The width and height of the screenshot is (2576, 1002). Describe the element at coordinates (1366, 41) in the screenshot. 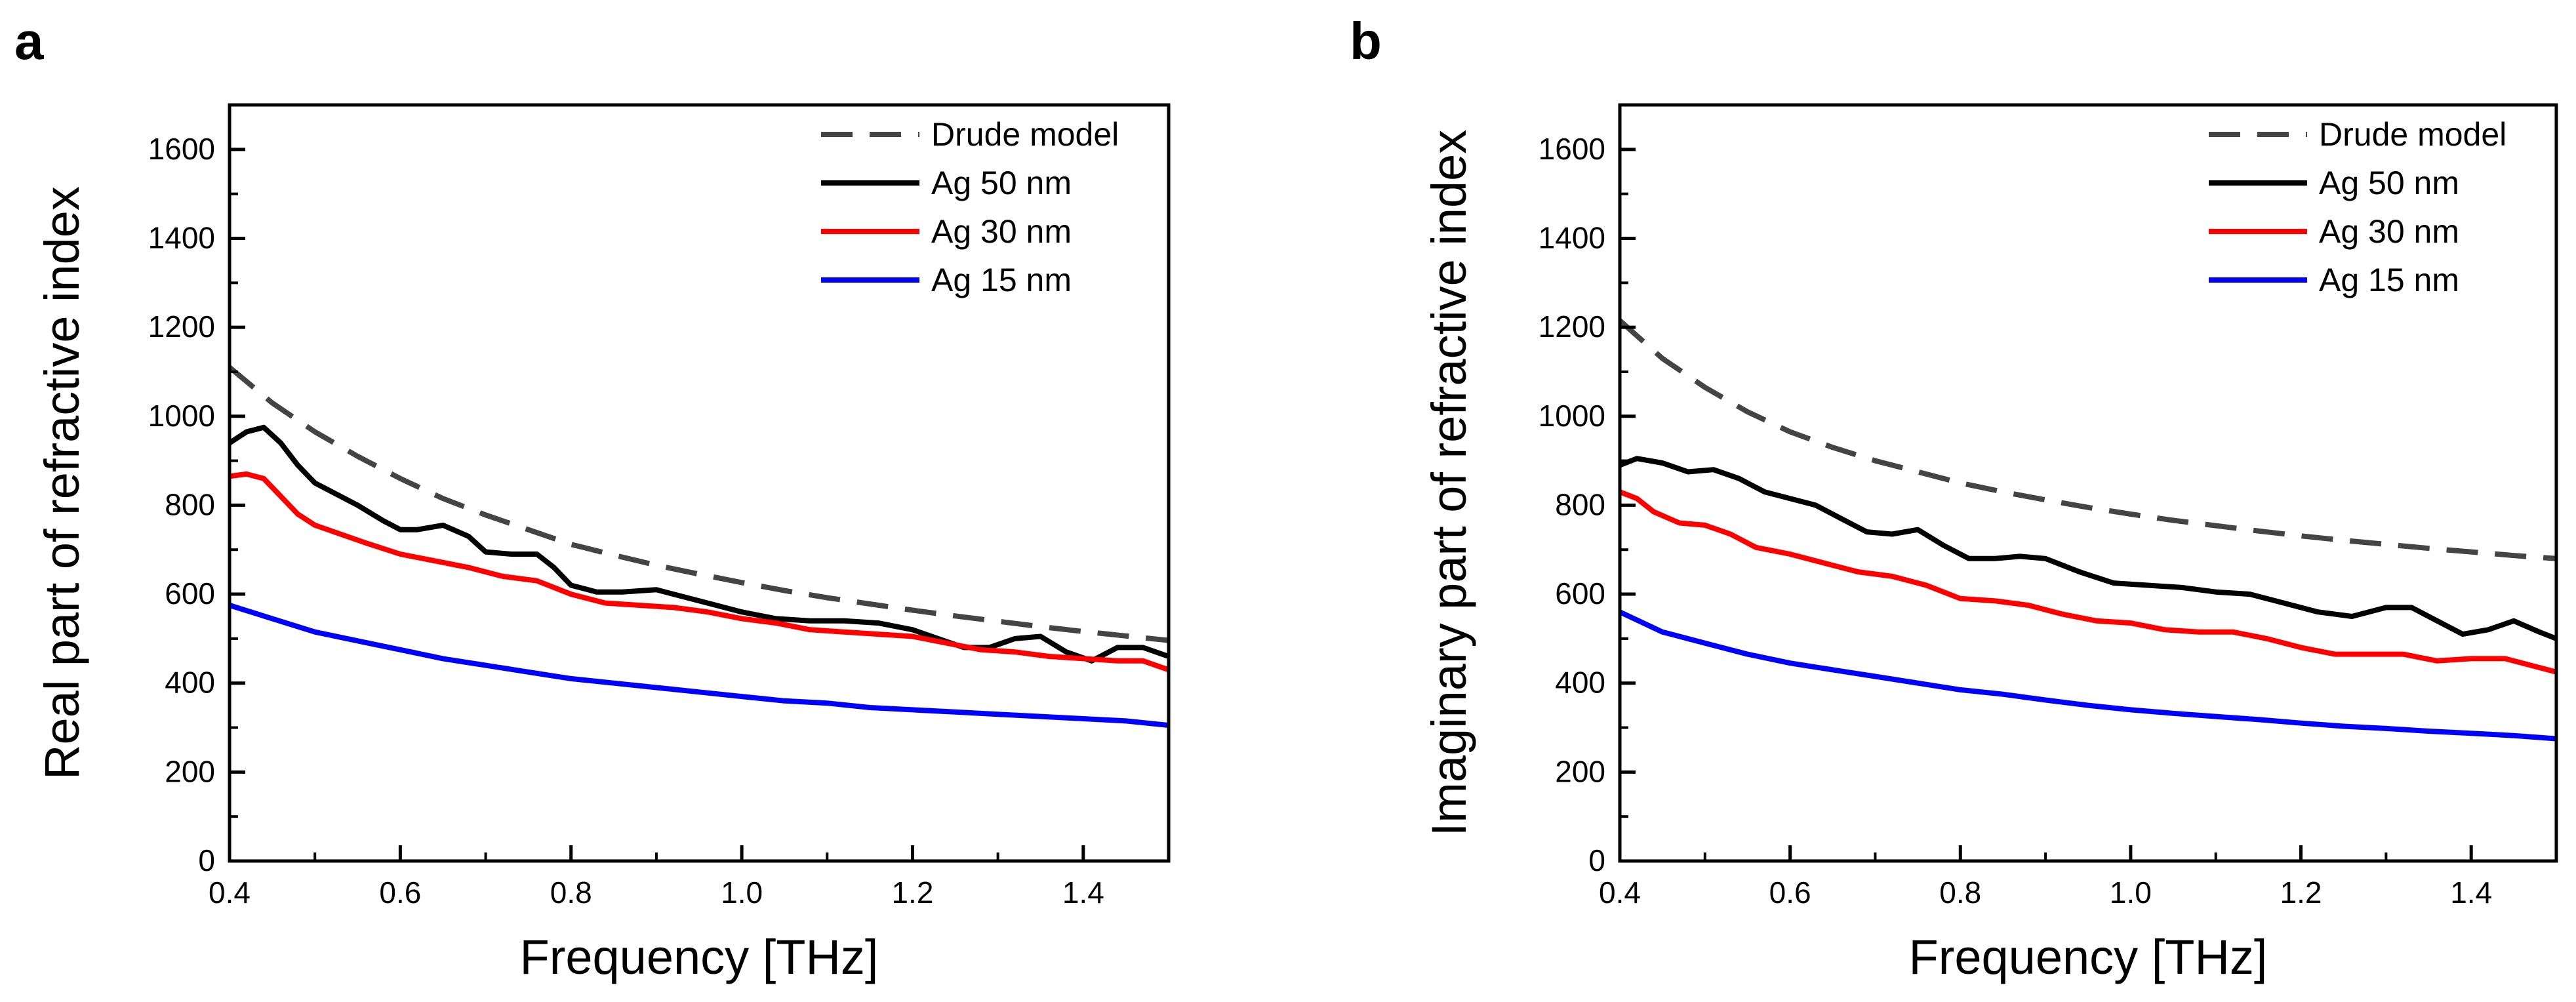

I see `panel-b-label: b` at that location.